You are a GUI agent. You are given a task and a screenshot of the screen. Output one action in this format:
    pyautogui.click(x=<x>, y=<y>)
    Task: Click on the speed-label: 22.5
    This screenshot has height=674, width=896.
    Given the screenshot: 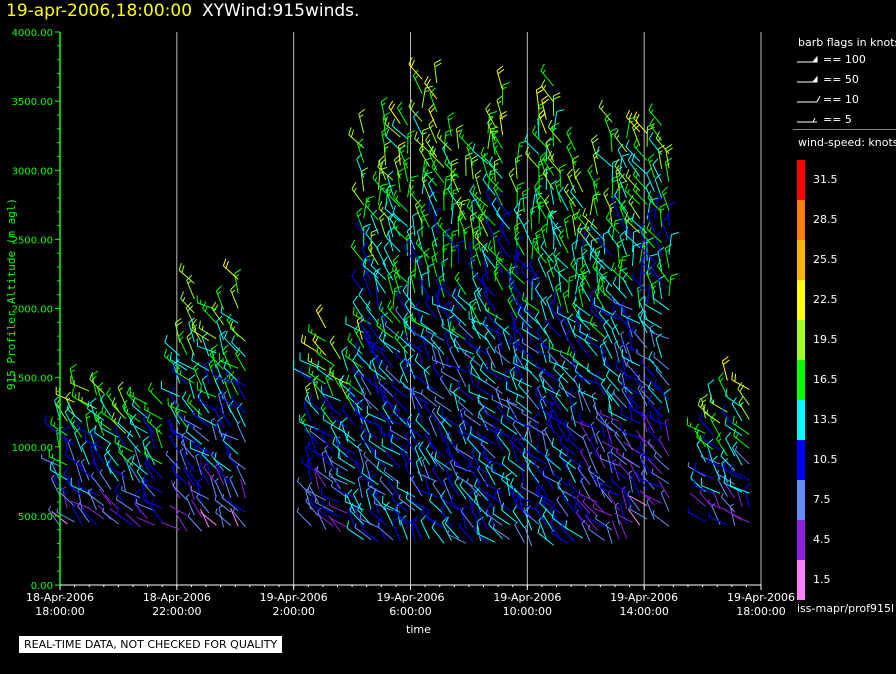 What is the action you would take?
    pyautogui.click(x=825, y=299)
    